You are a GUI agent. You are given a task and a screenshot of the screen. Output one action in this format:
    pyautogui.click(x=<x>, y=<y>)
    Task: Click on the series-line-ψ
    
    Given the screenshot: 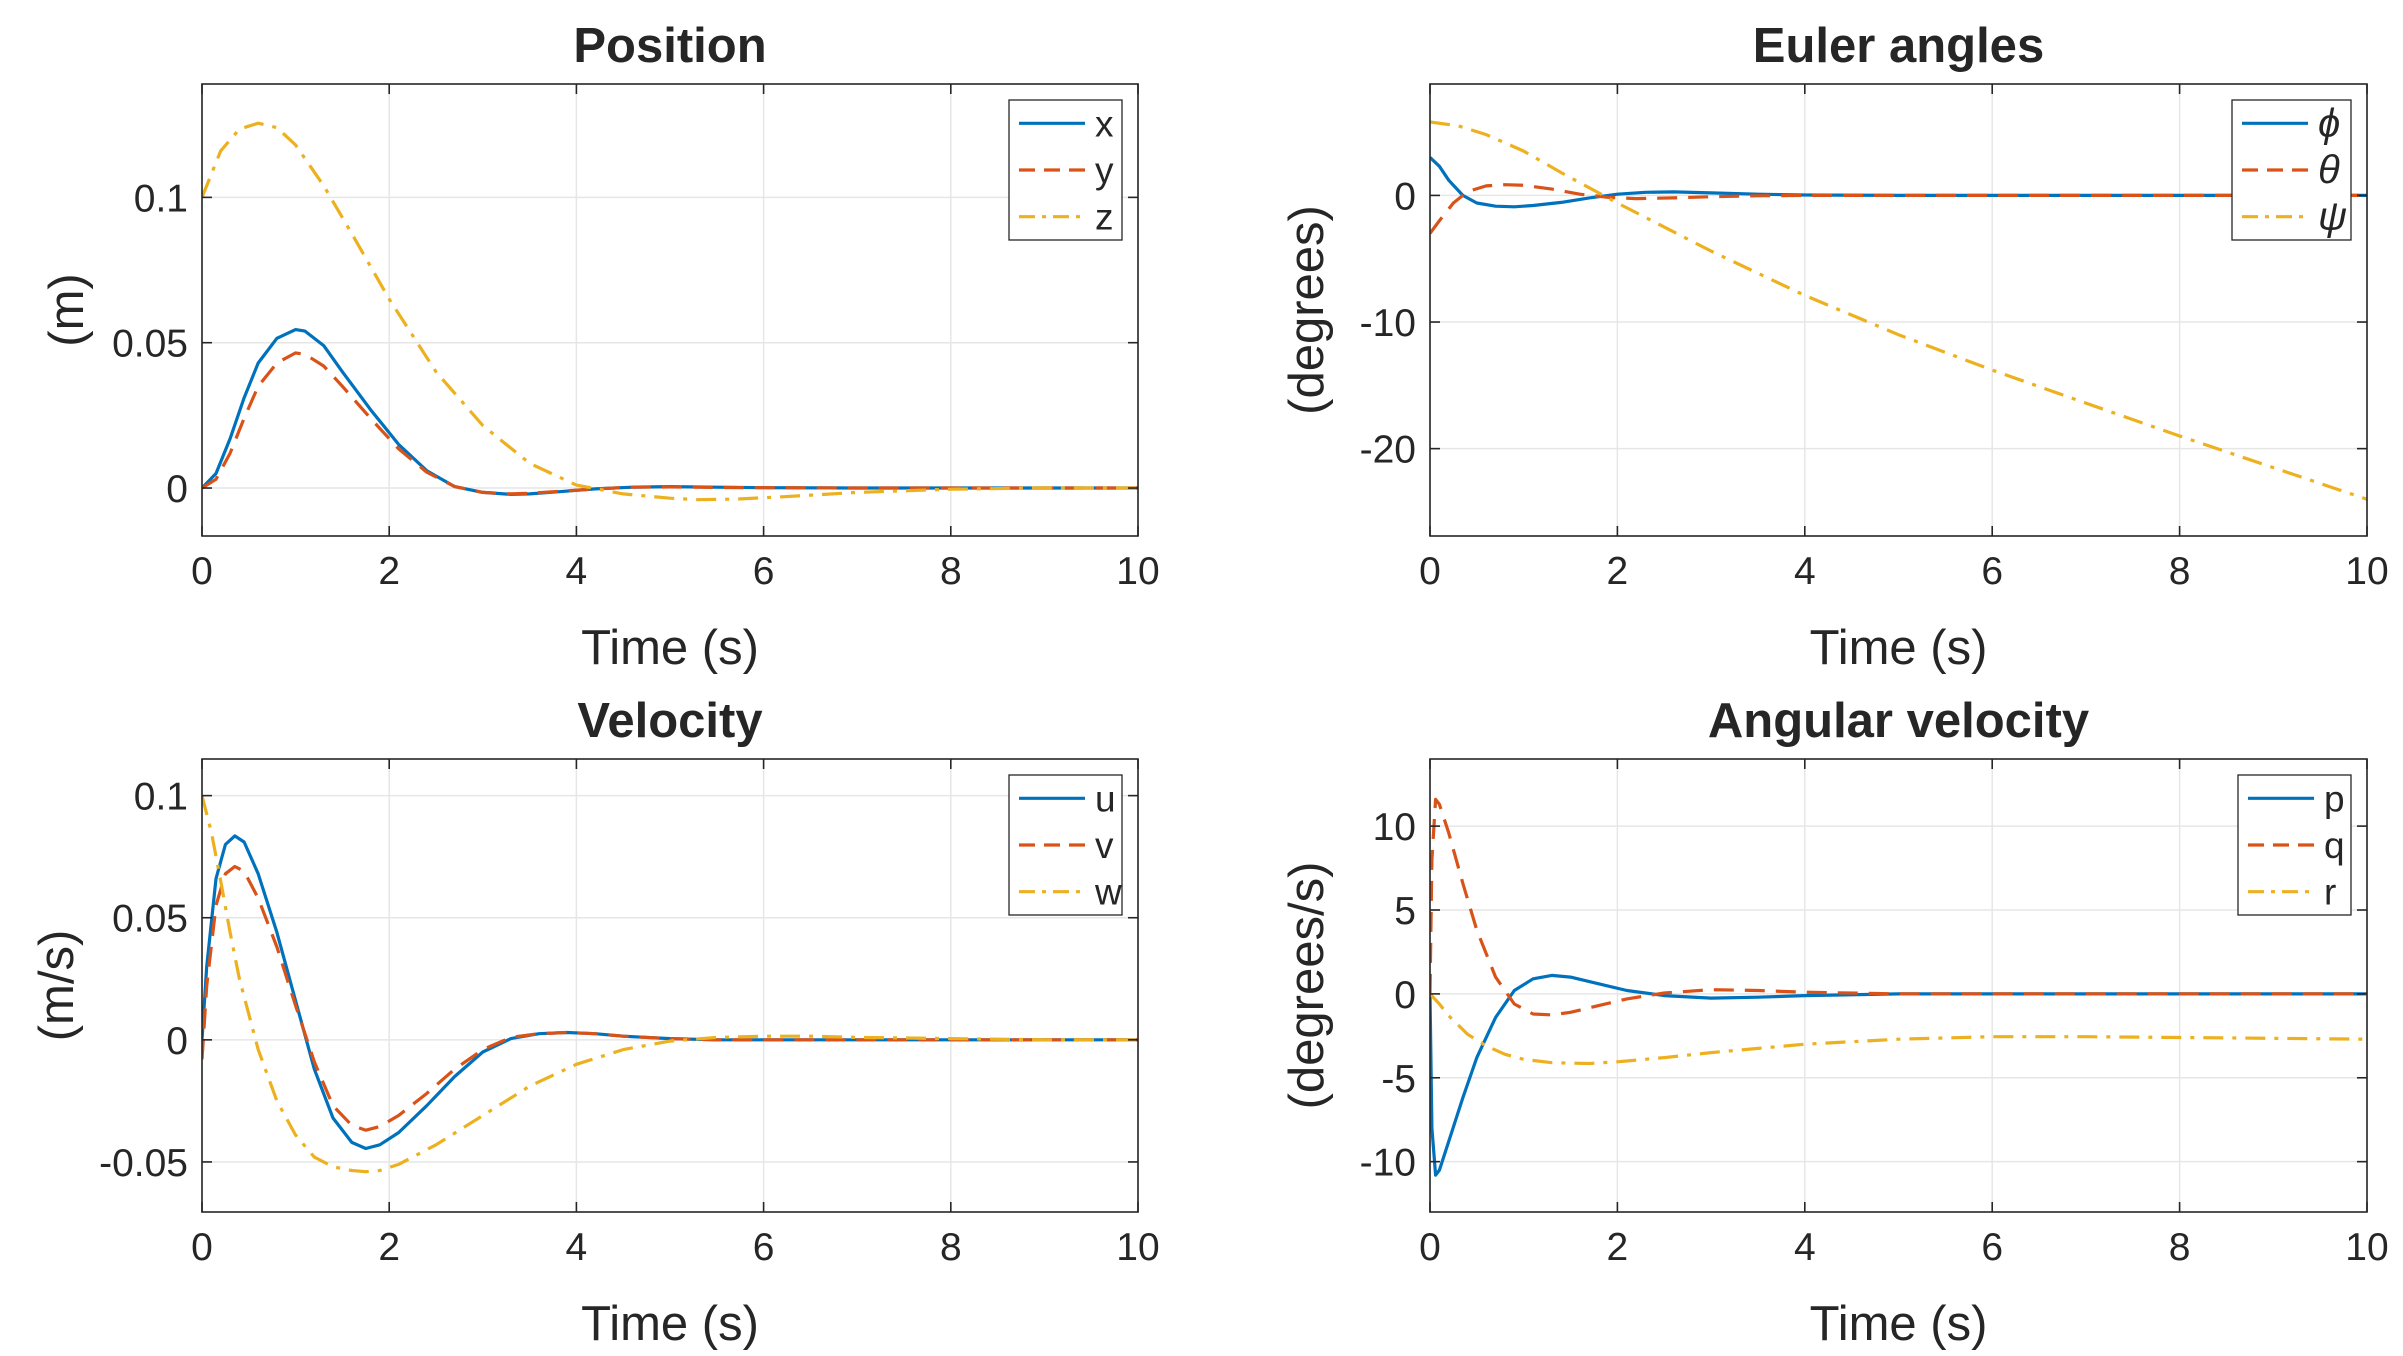 What is the action you would take?
    pyautogui.click(x=1898, y=310)
    